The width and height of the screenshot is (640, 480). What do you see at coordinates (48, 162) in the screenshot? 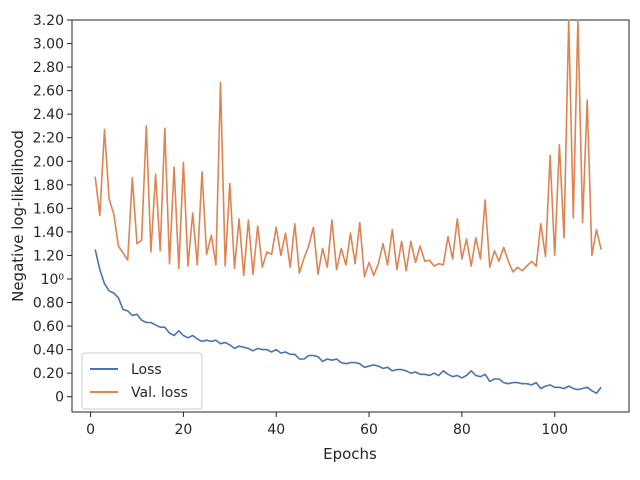
I see `y-tick-label: 2.00` at bounding box center [48, 162].